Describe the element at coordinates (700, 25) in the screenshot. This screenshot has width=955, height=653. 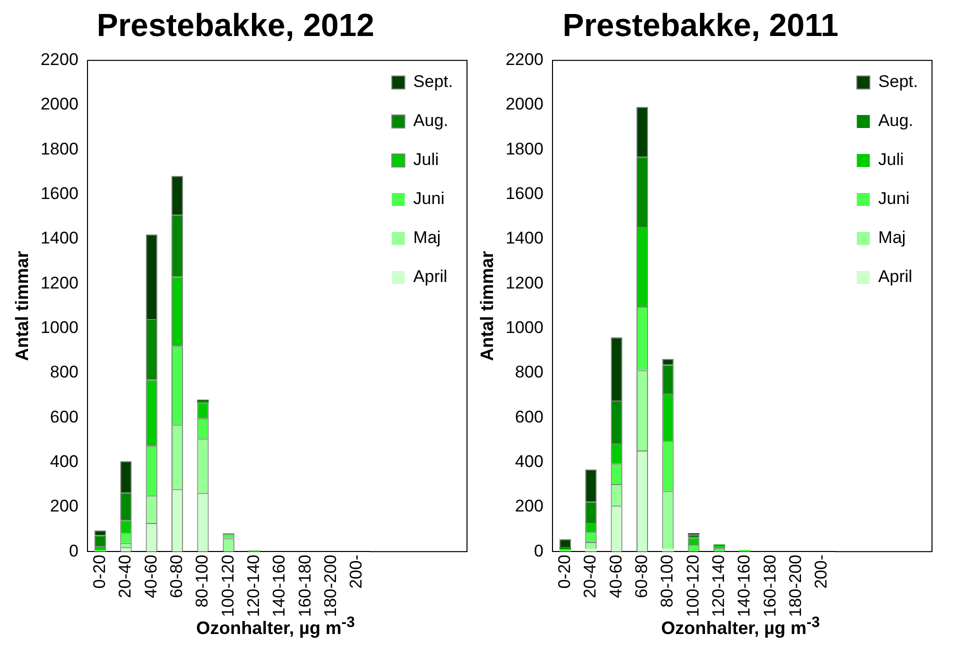
I see `chart-title: Prestebakke, 2011` at that location.